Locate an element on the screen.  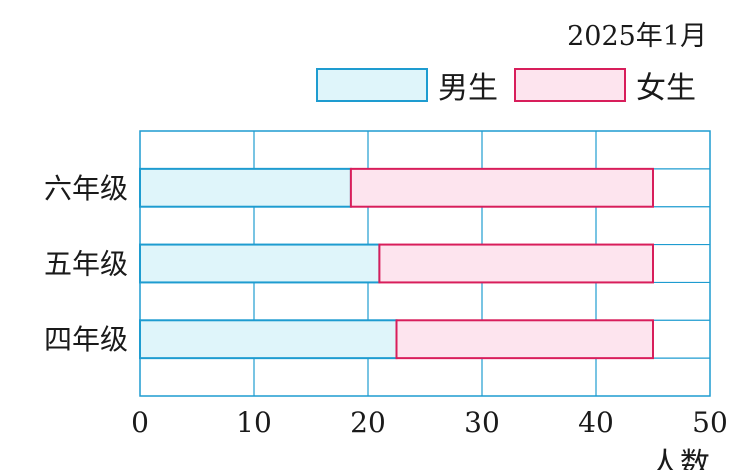
legend: 男生 女生 is located at coordinates (514, 85).